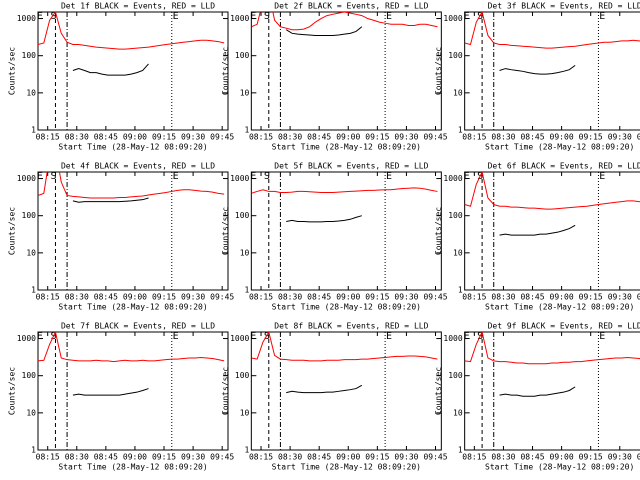 This screenshot has height=480, width=640. Describe the element at coordinates (138, 326) in the screenshot. I see `chart-title: Det 7f BLACK = Events, RED = LLD` at that location.